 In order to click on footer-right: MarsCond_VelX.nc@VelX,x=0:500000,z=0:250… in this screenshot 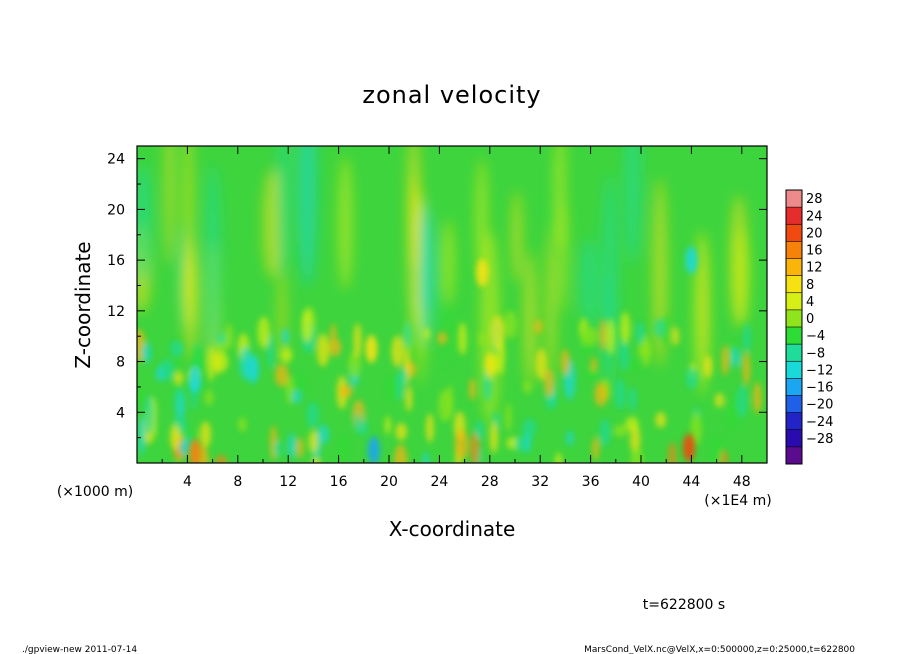, I will do `click(719, 649)`.